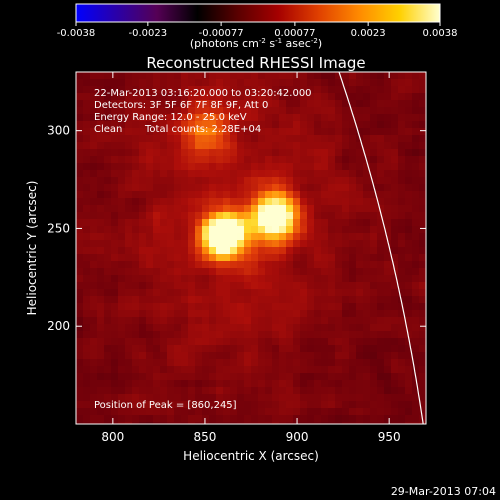 This screenshot has width=500, height=500. Describe the element at coordinates (440, 33) in the screenshot. I see `colorbar-tick-label: 0.0038` at that location.